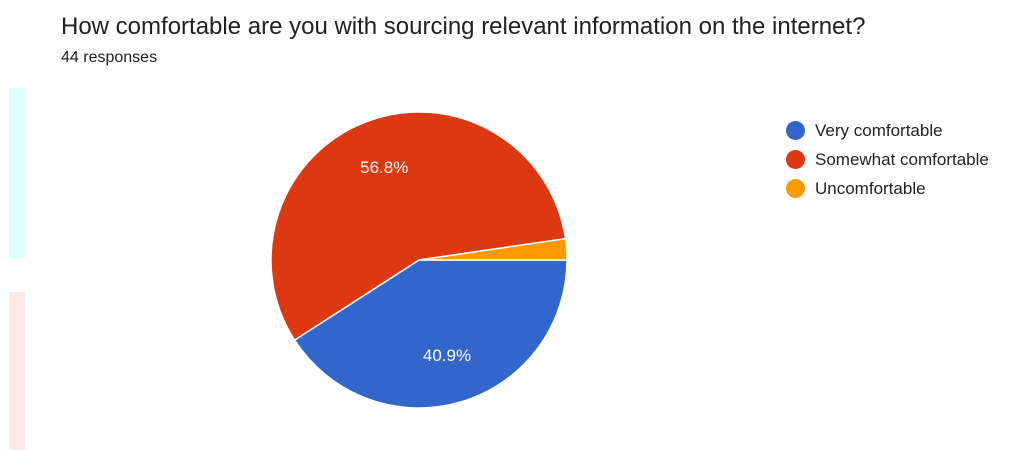  I want to click on left-edge-strip-pink, so click(17, 371).